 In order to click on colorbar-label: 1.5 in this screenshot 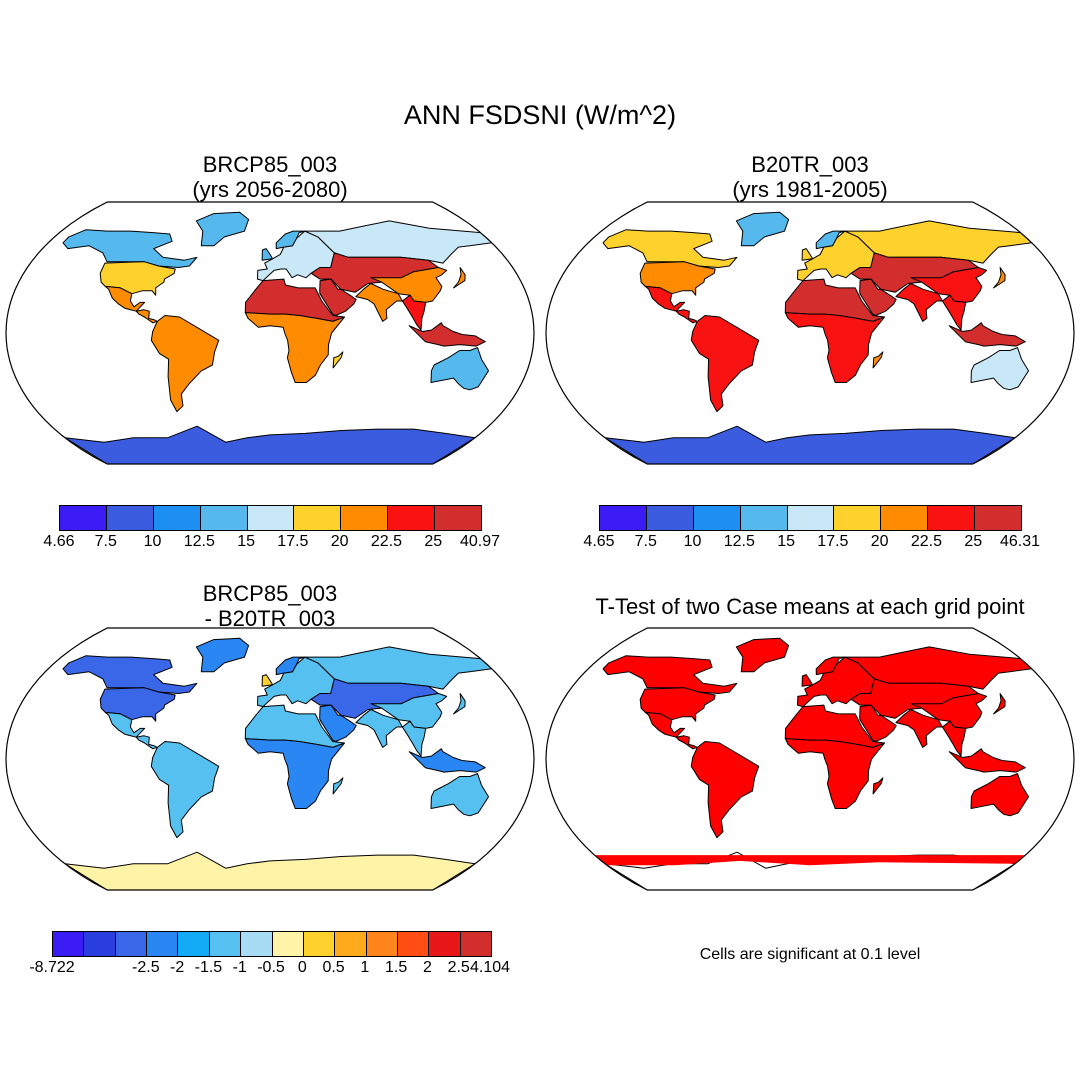, I will do `click(396, 967)`.